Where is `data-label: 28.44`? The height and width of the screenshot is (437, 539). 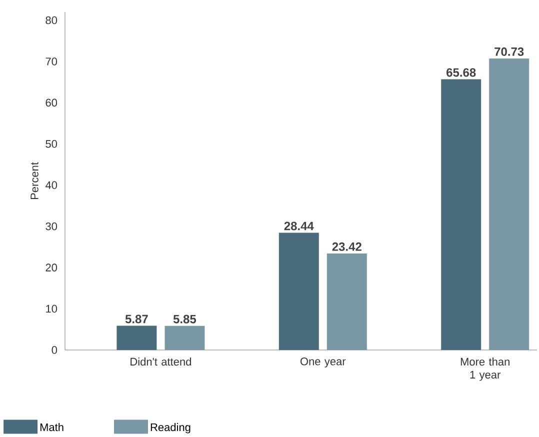 data-label: 28.44 is located at coordinates (299, 226).